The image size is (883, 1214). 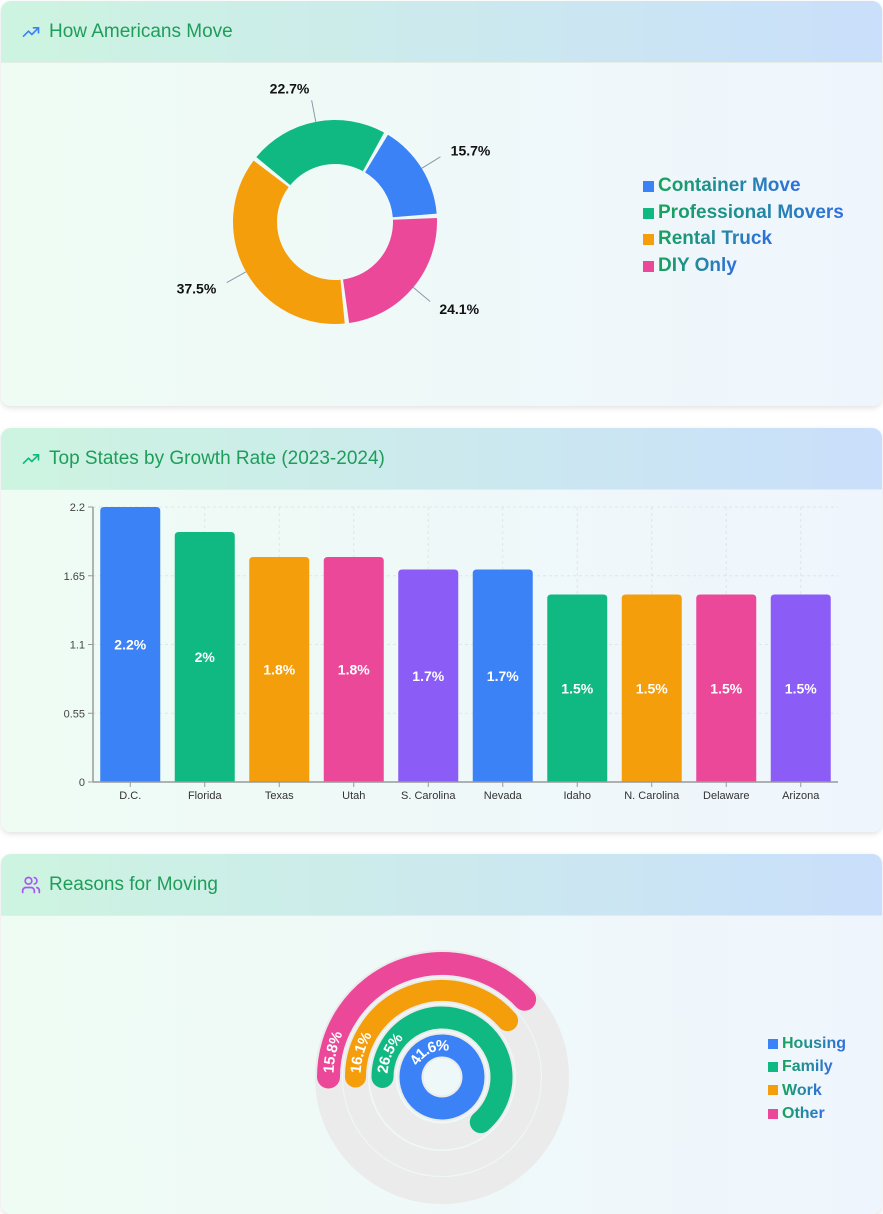 I want to click on x-tick-label: Idaho, so click(x=577, y=796).